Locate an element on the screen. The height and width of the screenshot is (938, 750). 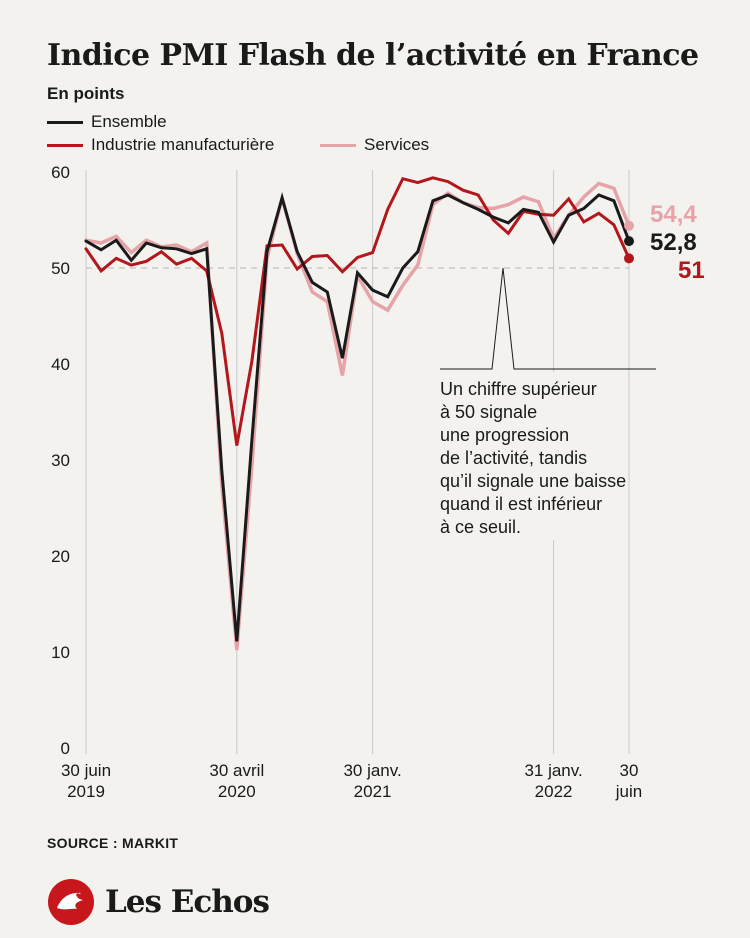
annotation-callout is located at coordinates (548, 318).